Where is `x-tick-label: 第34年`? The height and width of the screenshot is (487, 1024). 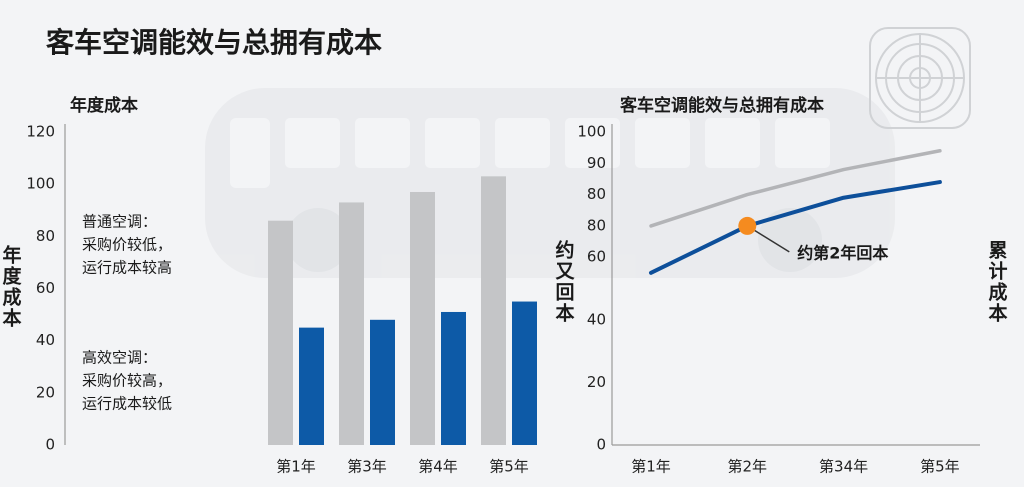 x-tick-label: 第34年 is located at coordinates (843, 467).